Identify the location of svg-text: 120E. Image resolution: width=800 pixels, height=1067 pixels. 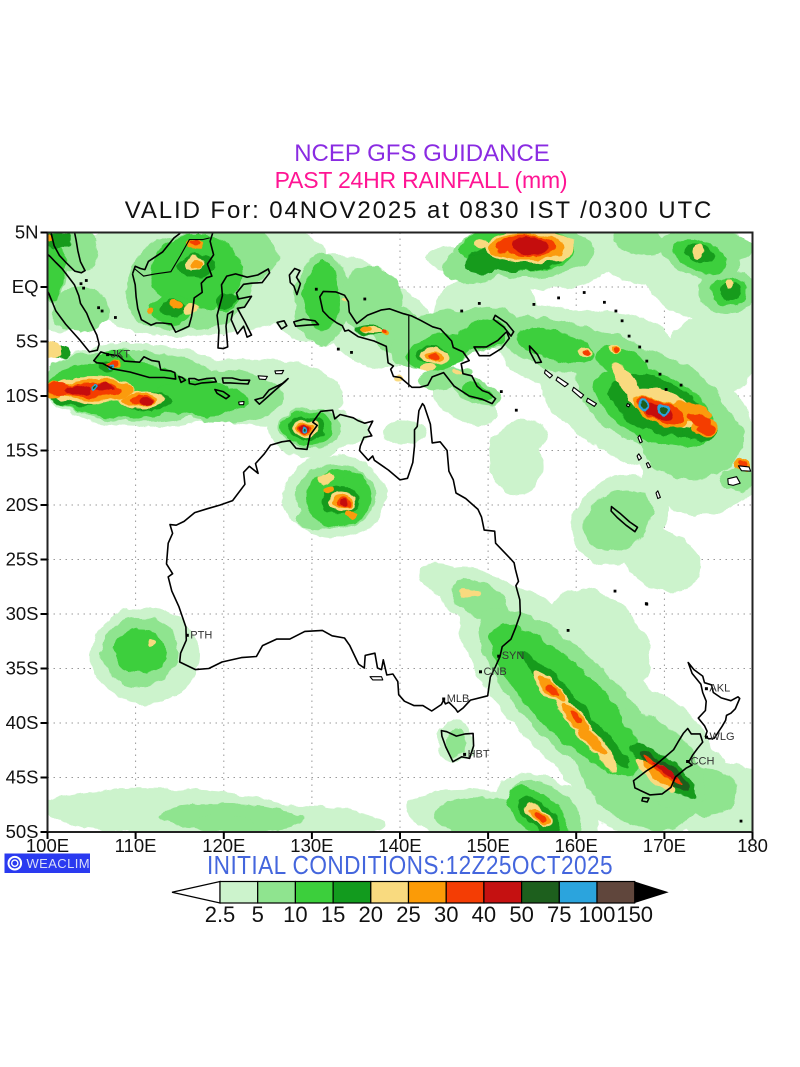
(223, 845).